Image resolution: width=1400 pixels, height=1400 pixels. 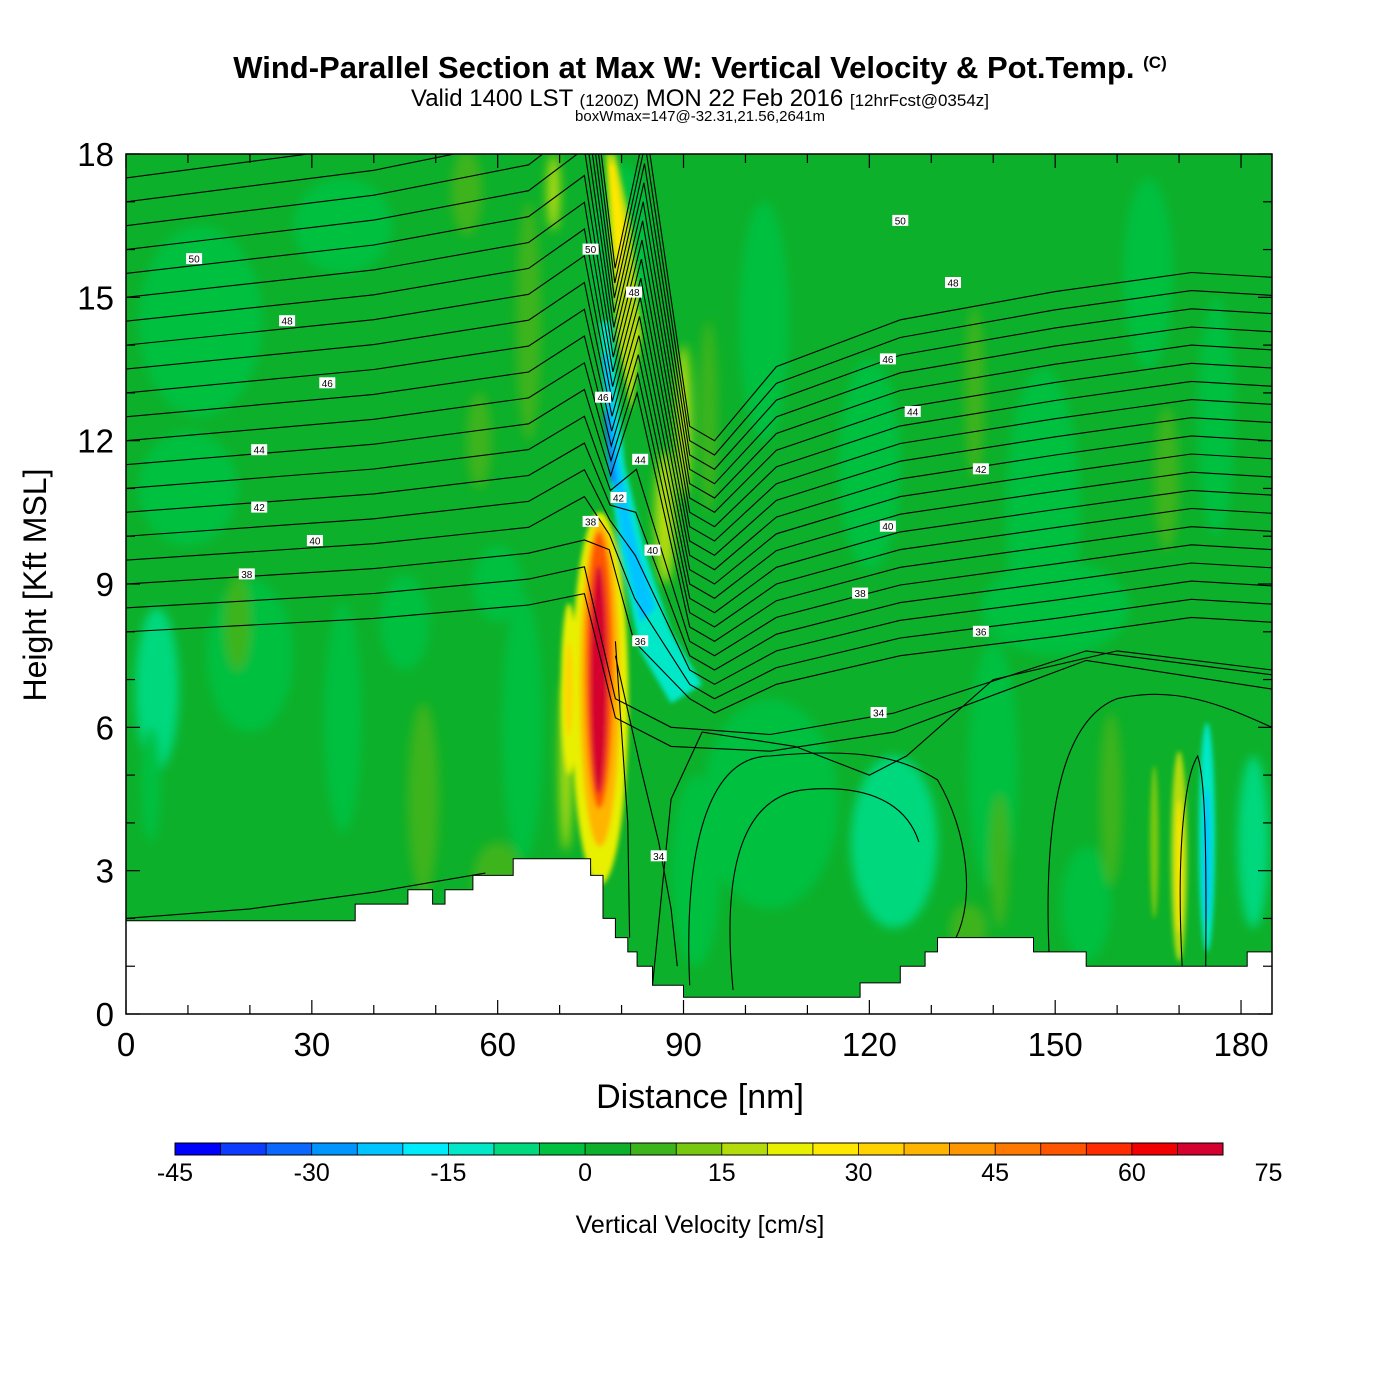 What do you see at coordinates (919, 100) in the screenshot?
I see `forecast-info: [12hrFcst@0354z]` at bounding box center [919, 100].